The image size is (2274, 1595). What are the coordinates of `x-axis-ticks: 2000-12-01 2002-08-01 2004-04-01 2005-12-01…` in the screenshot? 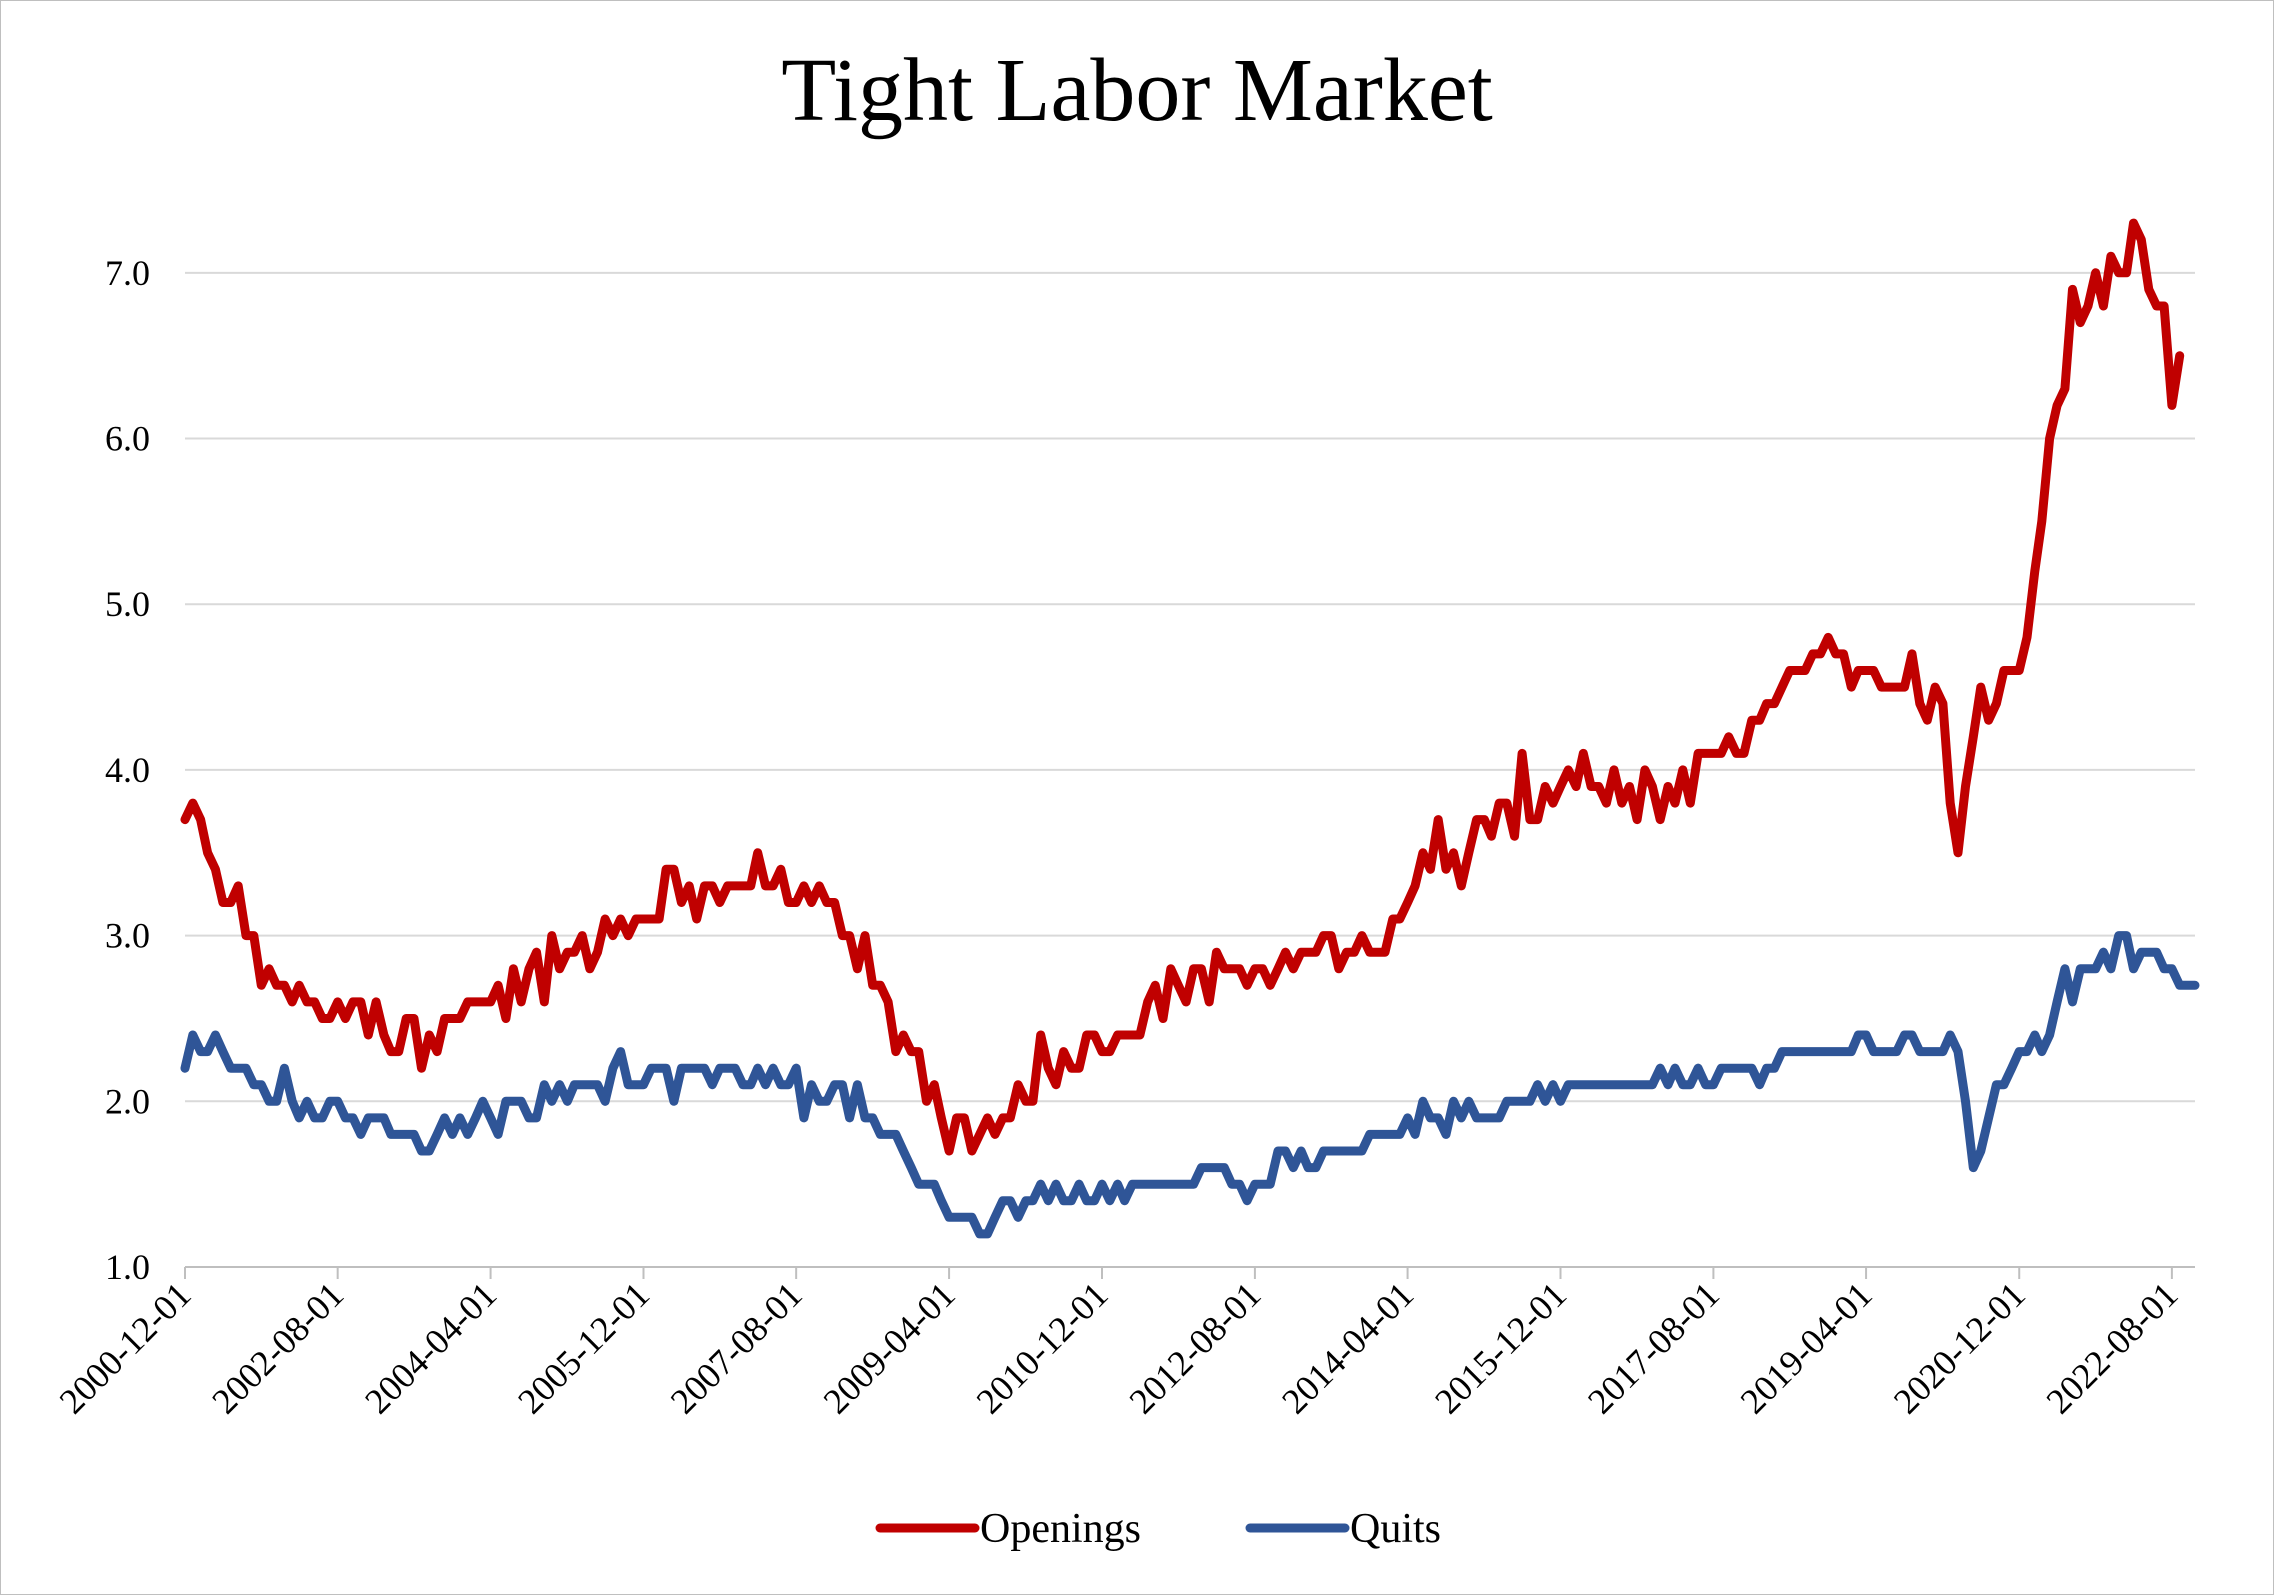 It's located at (1119, 1344).